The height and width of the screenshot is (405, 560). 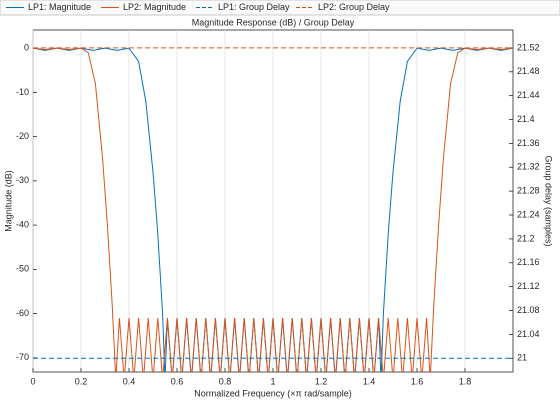 What do you see at coordinates (549, 200) in the screenshot?
I see `y2-axis-label: Group delay (samples)` at bounding box center [549, 200].